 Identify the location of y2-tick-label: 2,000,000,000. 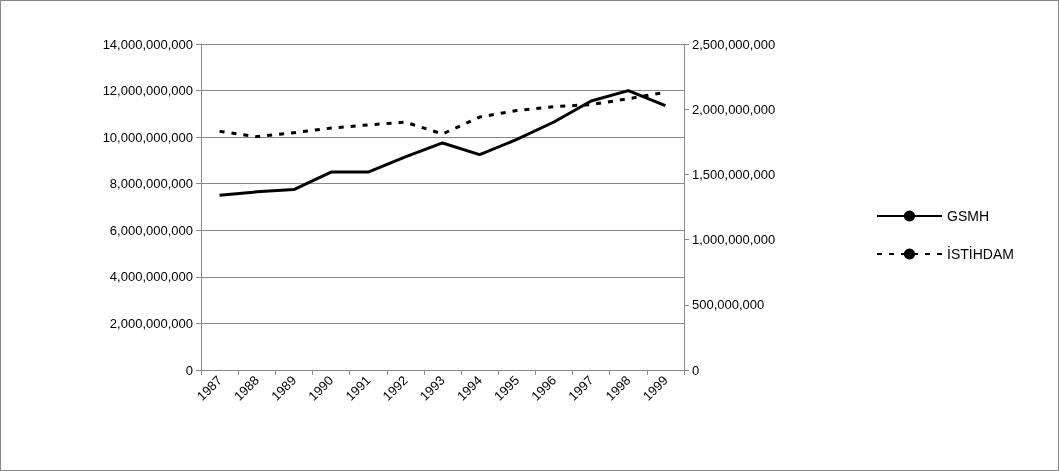
(734, 109).